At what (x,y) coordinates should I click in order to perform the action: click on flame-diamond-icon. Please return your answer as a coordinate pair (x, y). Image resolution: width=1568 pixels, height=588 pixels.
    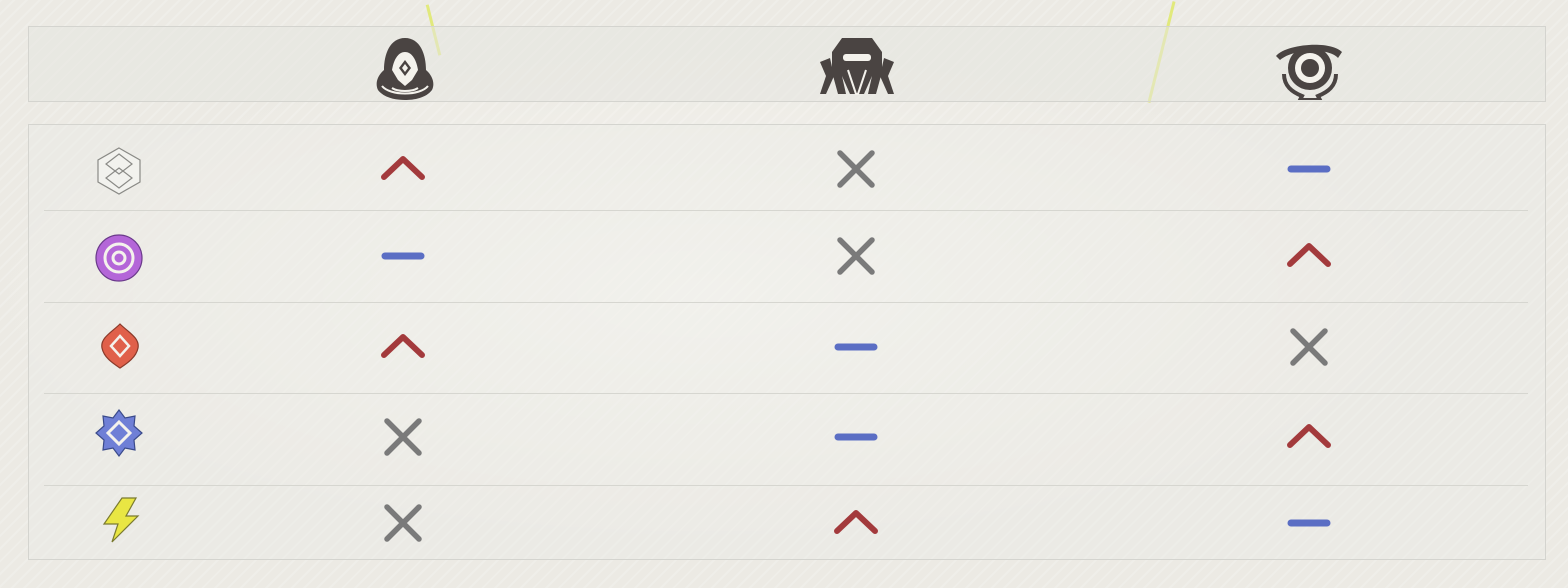
    Looking at the image, I should click on (120, 346).